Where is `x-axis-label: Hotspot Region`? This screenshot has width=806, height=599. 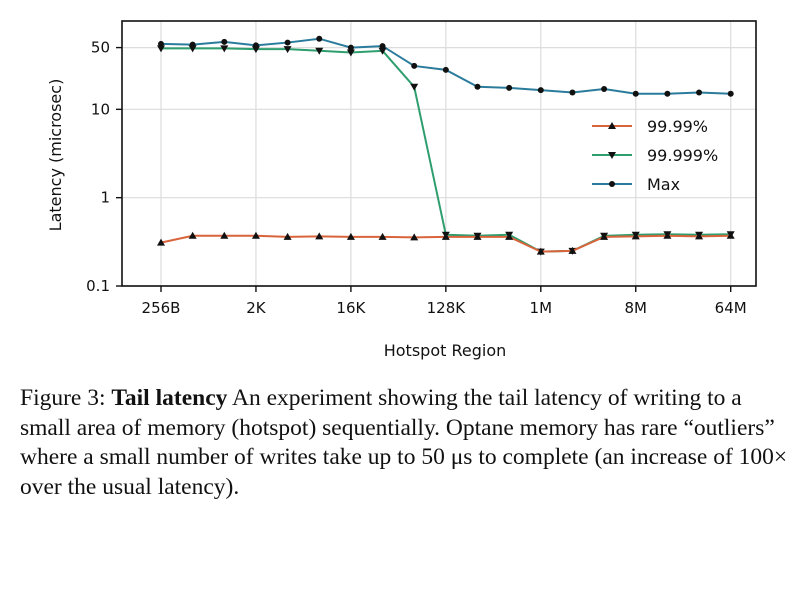
x-axis-label: Hotspot Region is located at coordinates (445, 350).